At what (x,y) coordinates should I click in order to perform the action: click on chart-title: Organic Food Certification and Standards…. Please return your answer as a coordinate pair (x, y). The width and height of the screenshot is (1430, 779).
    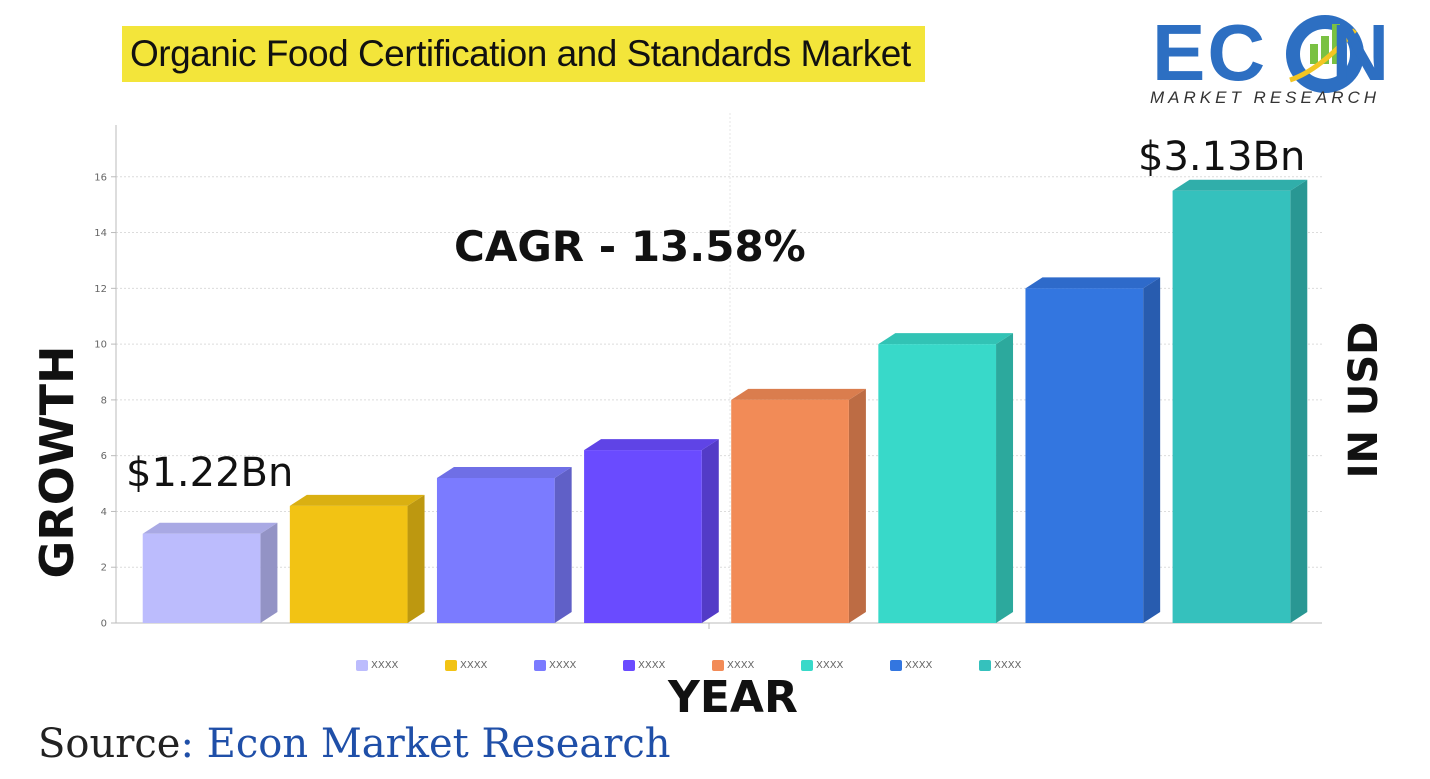
    Looking at the image, I should click on (520, 53).